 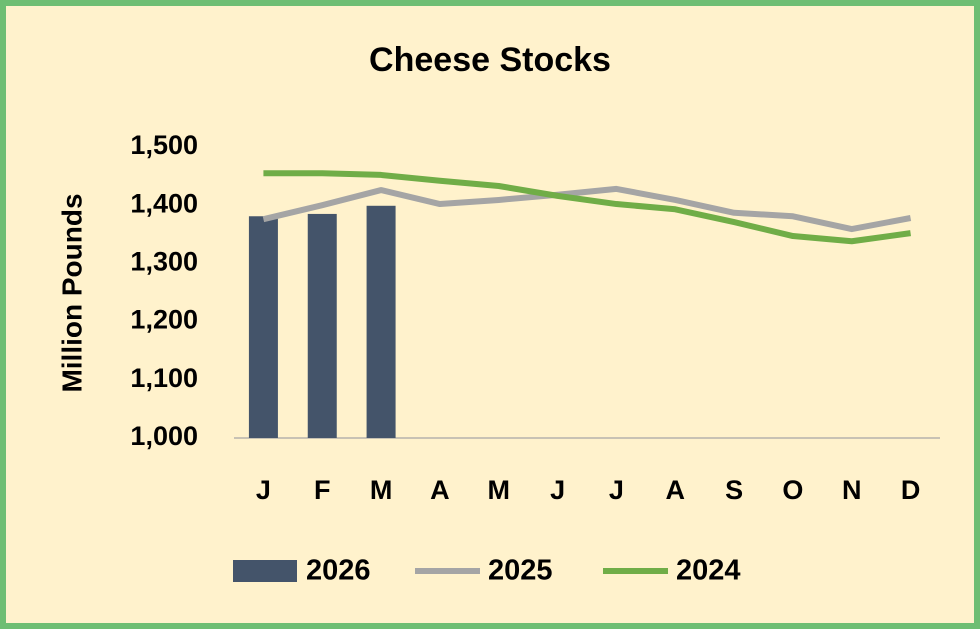 I want to click on y-axis-label: Million Pounds, so click(x=71, y=292).